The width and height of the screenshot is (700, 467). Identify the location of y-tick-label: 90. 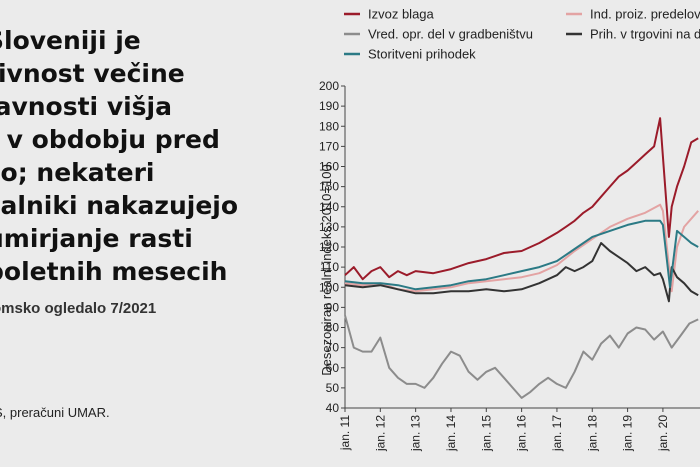
(333, 307).